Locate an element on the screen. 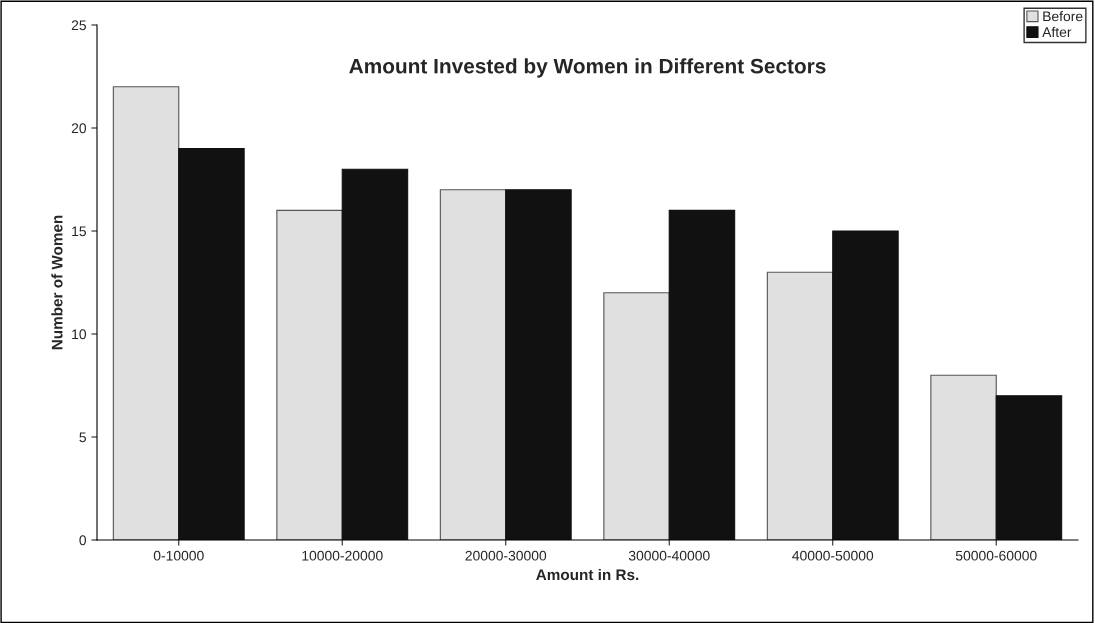 This screenshot has height=623, width=1095. text: Amount Invested by Women in Different Sectors is located at coordinates (587, 68).